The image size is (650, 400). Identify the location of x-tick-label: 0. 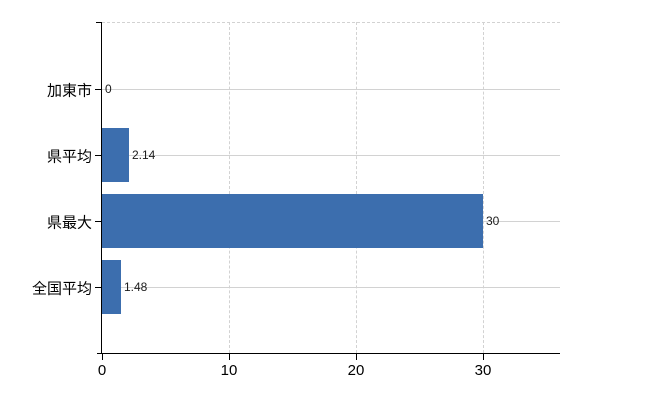
(102, 370).